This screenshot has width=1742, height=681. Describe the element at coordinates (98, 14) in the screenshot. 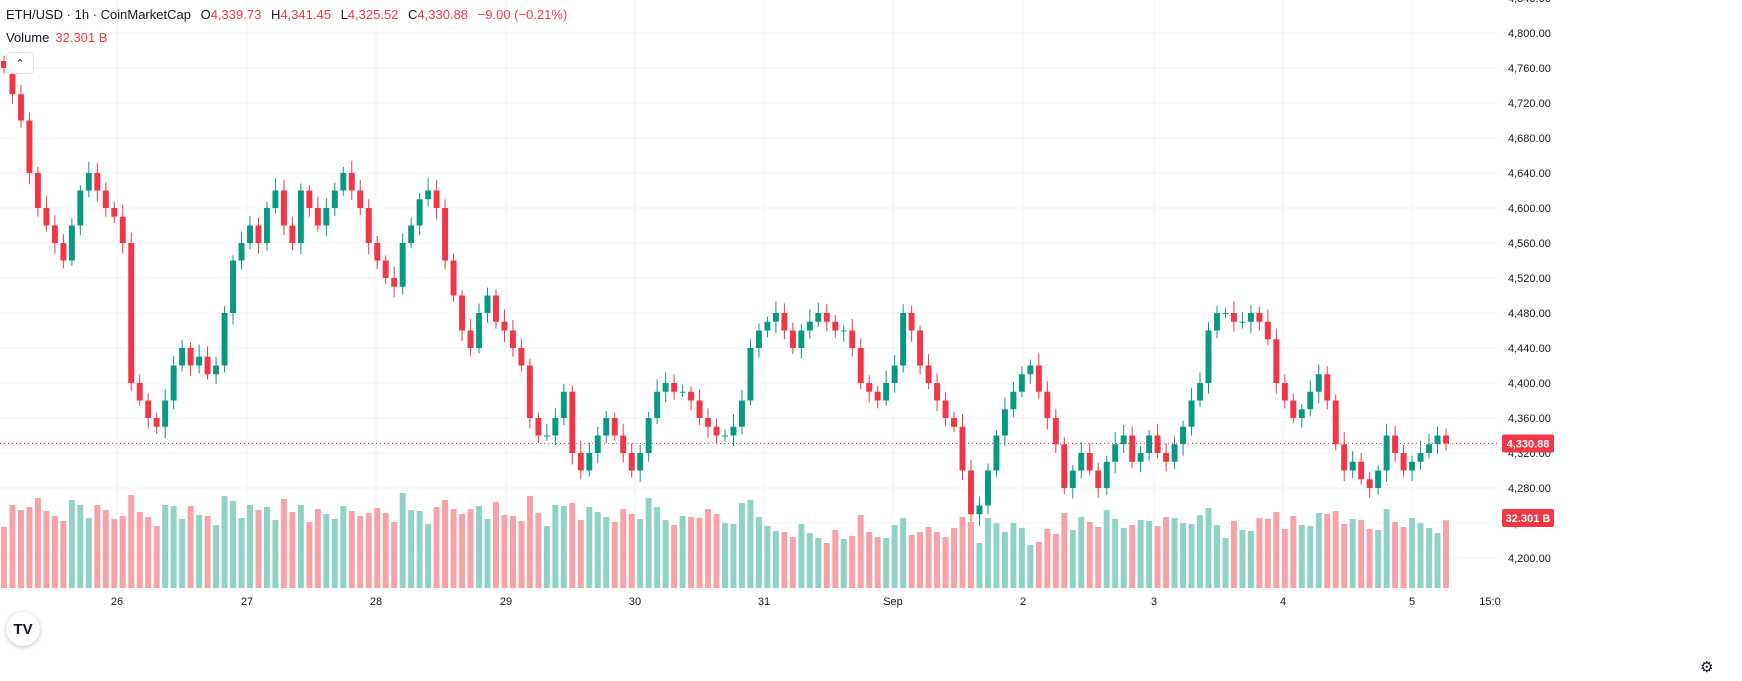

I see `symbol-title: ETH/USD · 1h · CoinMarketCap` at that location.